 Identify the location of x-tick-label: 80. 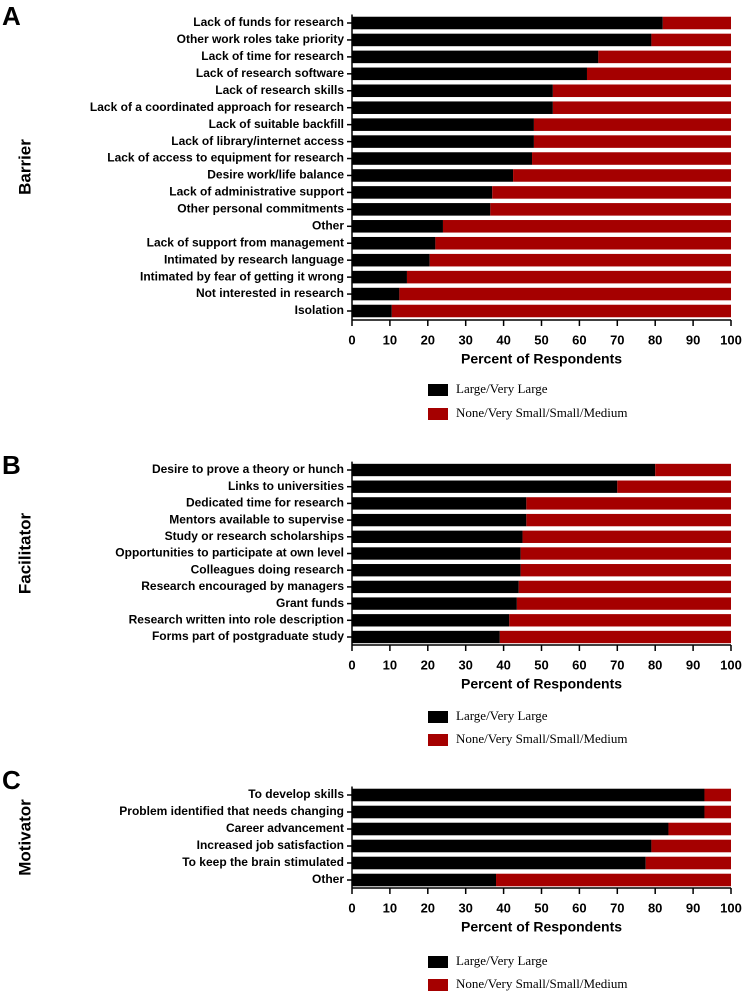
(655, 907).